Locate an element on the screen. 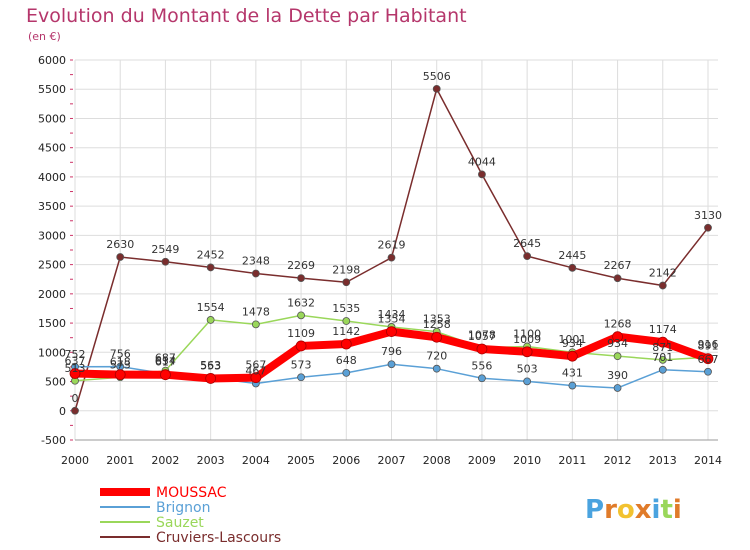 This screenshot has width=750, height=550. x-tick-label: 2000 is located at coordinates (75, 460).